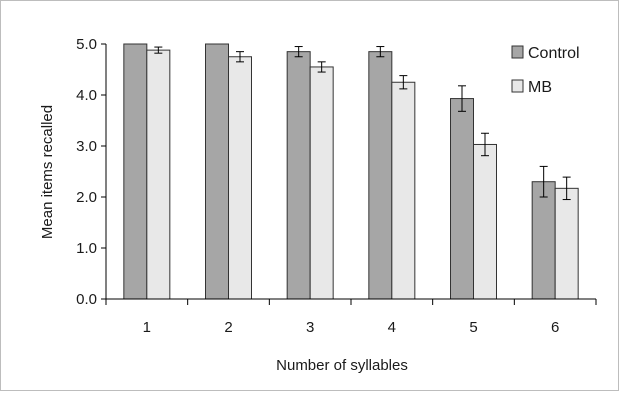 The width and height of the screenshot is (619, 396). What do you see at coordinates (86, 299) in the screenshot?
I see `y-tick-label-0: 0.0` at bounding box center [86, 299].